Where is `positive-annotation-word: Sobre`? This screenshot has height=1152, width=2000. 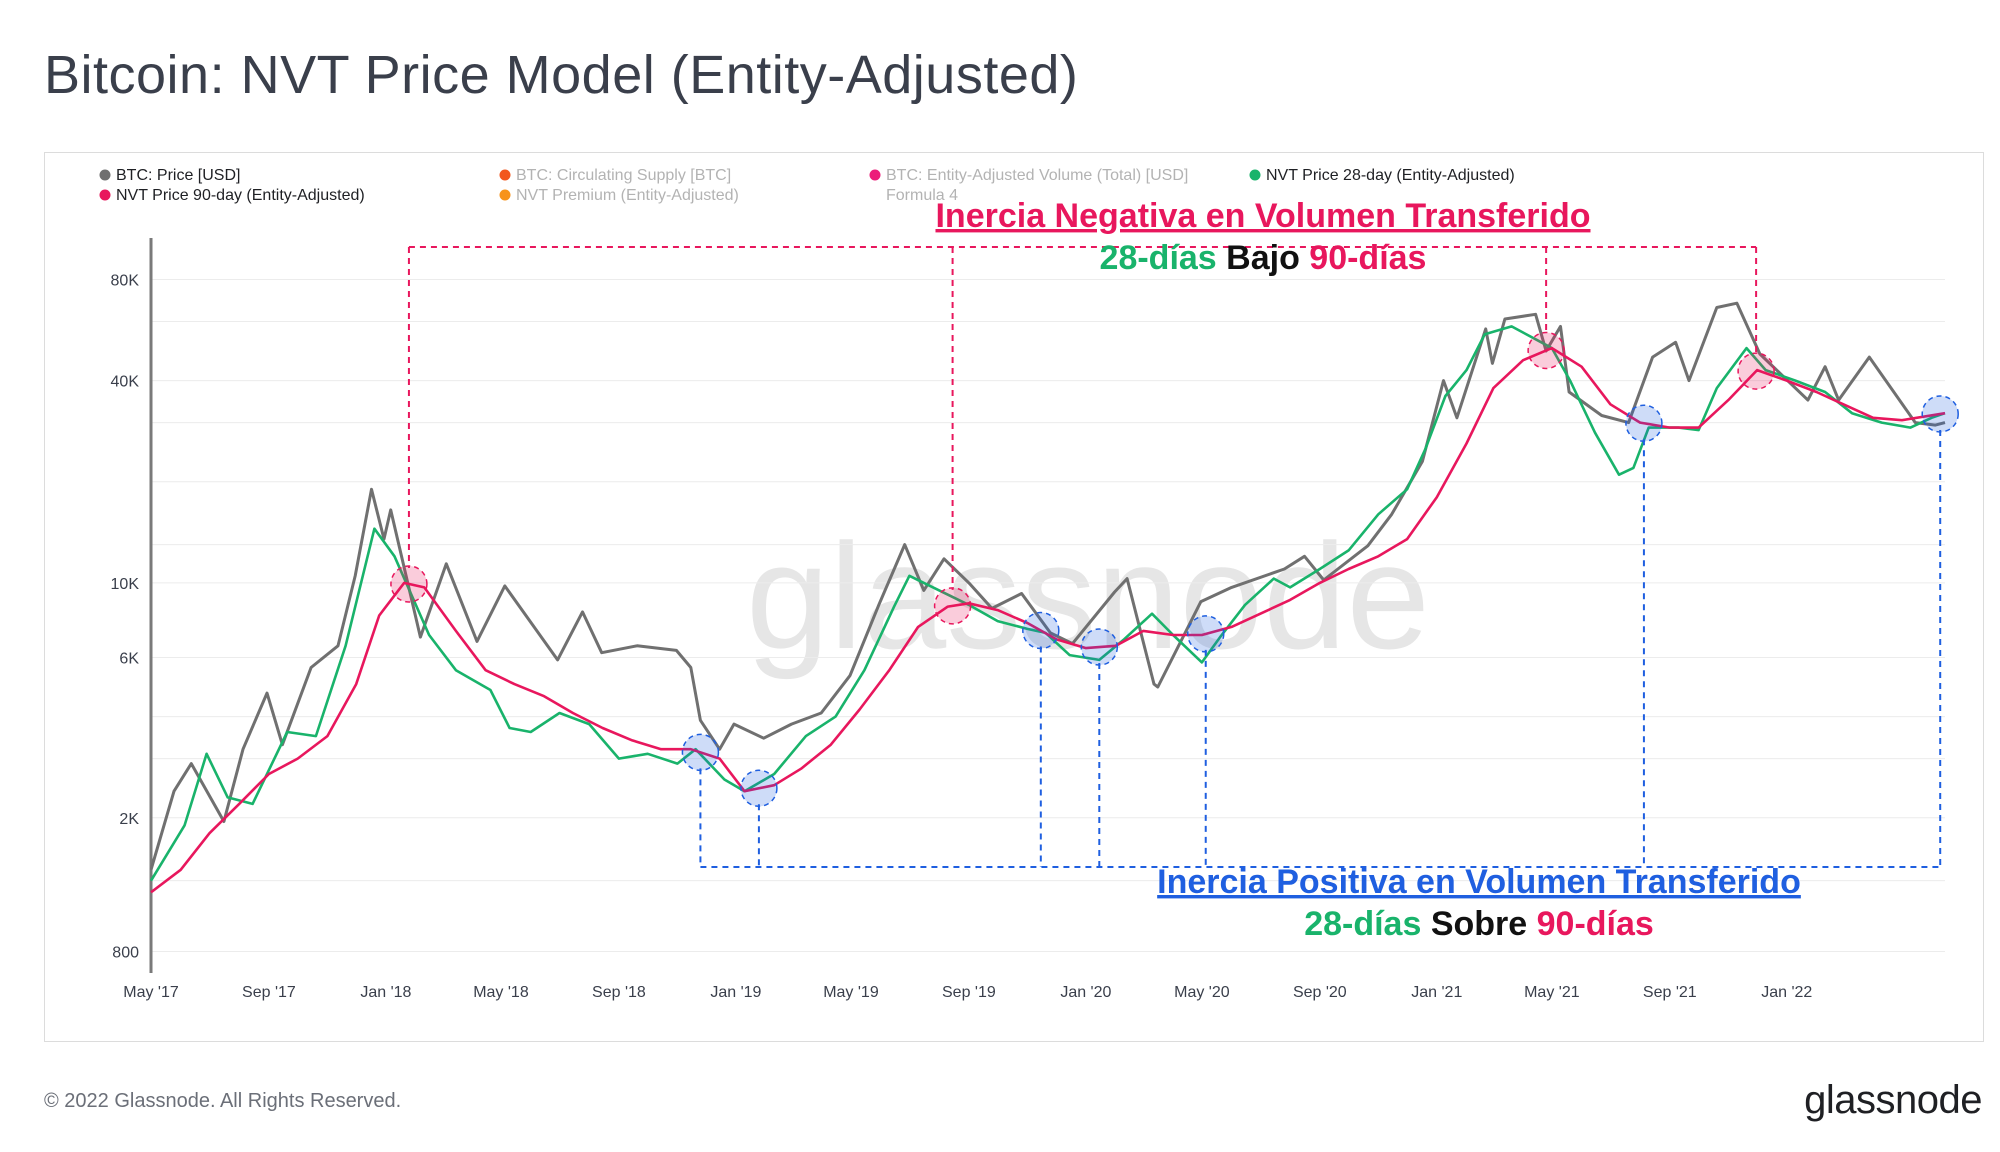 positive-annotation-word: Sobre is located at coordinates (1474, 924).